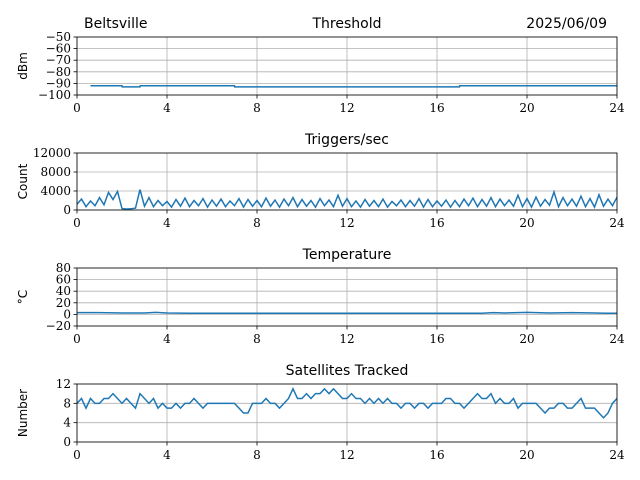 The height and width of the screenshot is (480, 640). Describe the element at coordinates (54, 95) in the screenshot. I see `threshold-ytick-label-100: −100` at that location.